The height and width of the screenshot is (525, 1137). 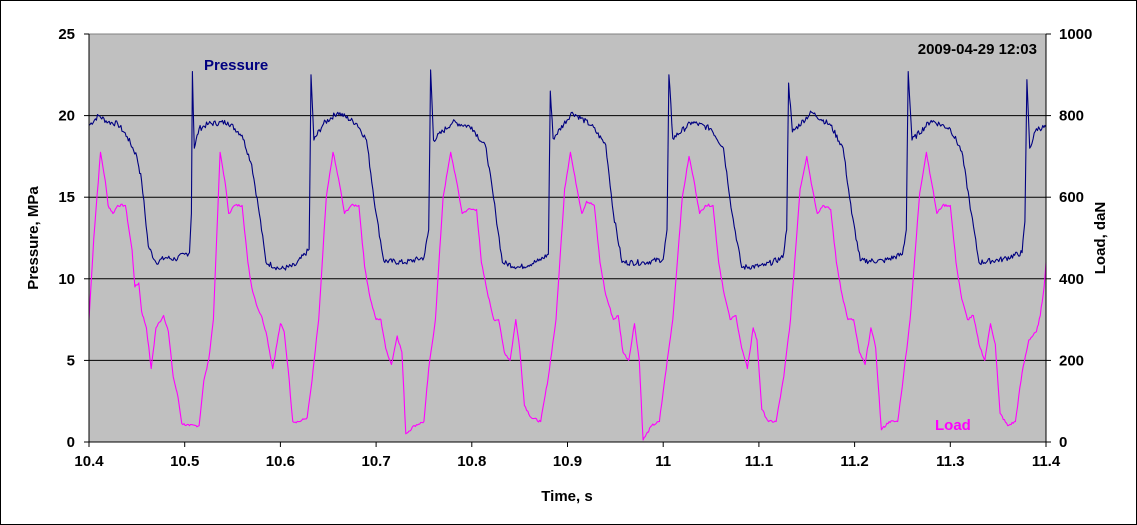 I want to click on y-right-tick-label: 600, so click(x=1071, y=197).